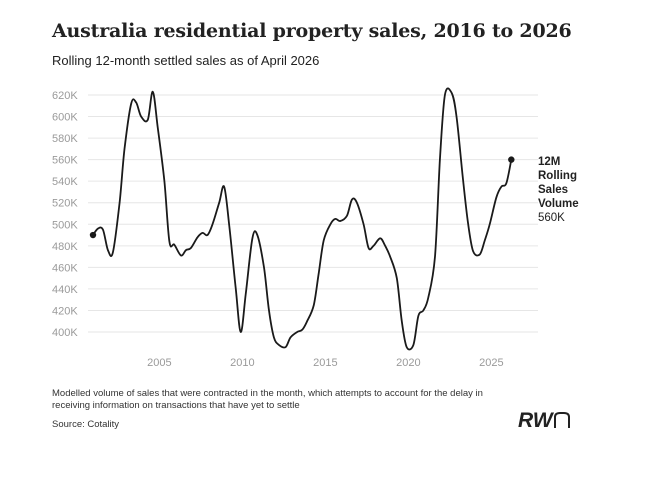 Image resolution: width=652 pixels, height=490 pixels. I want to click on x-tick-label: 2015, so click(325, 363).